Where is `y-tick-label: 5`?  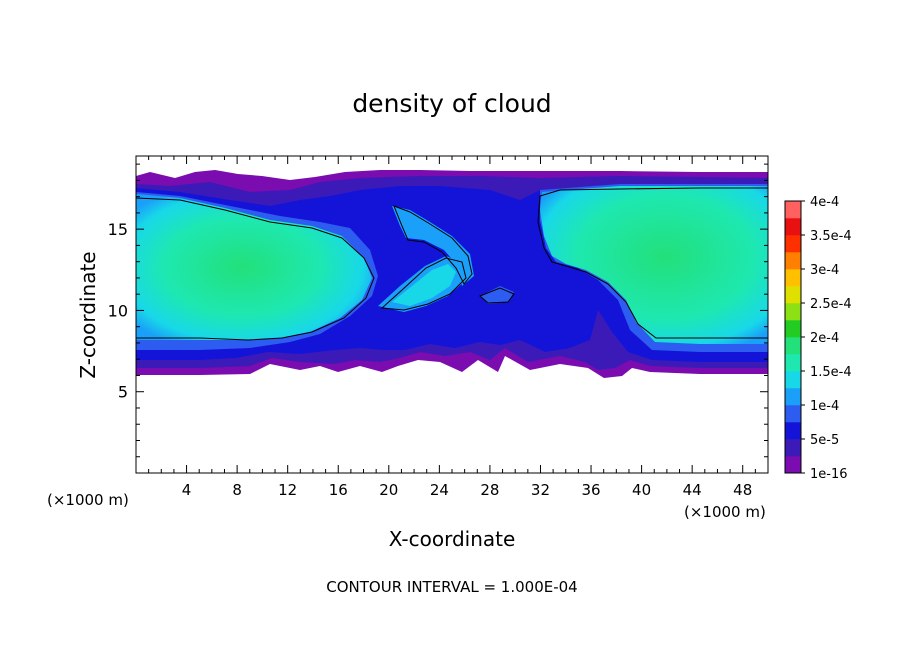
y-tick-label: 5 is located at coordinates (123, 392).